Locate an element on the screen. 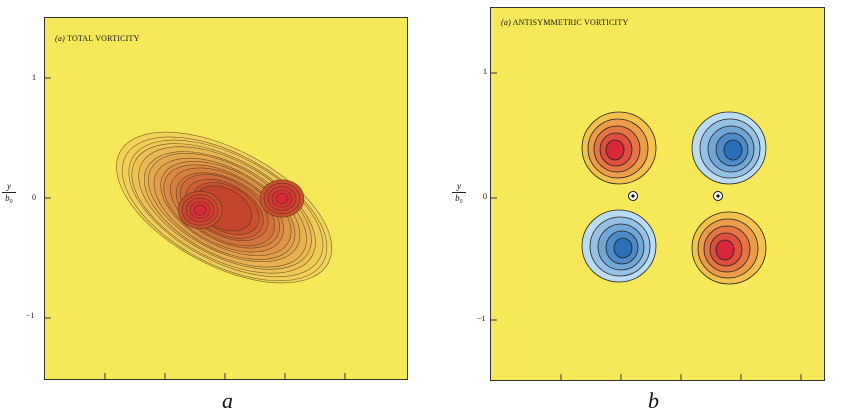  ytick-b-0: 0 is located at coordinates (485, 196).